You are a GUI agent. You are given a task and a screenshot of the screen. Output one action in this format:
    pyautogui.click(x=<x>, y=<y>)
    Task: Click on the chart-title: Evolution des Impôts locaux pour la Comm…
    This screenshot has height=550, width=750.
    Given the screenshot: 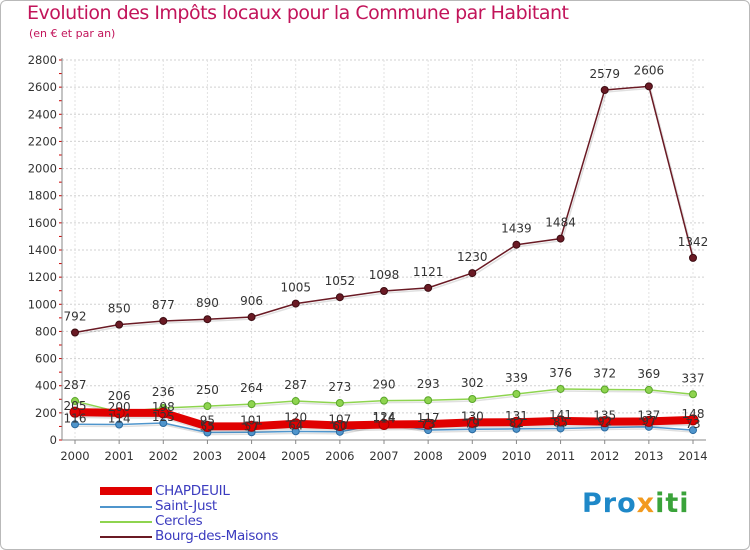 What is the action you would take?
    pyautogui.click(x=298, y=13)
    